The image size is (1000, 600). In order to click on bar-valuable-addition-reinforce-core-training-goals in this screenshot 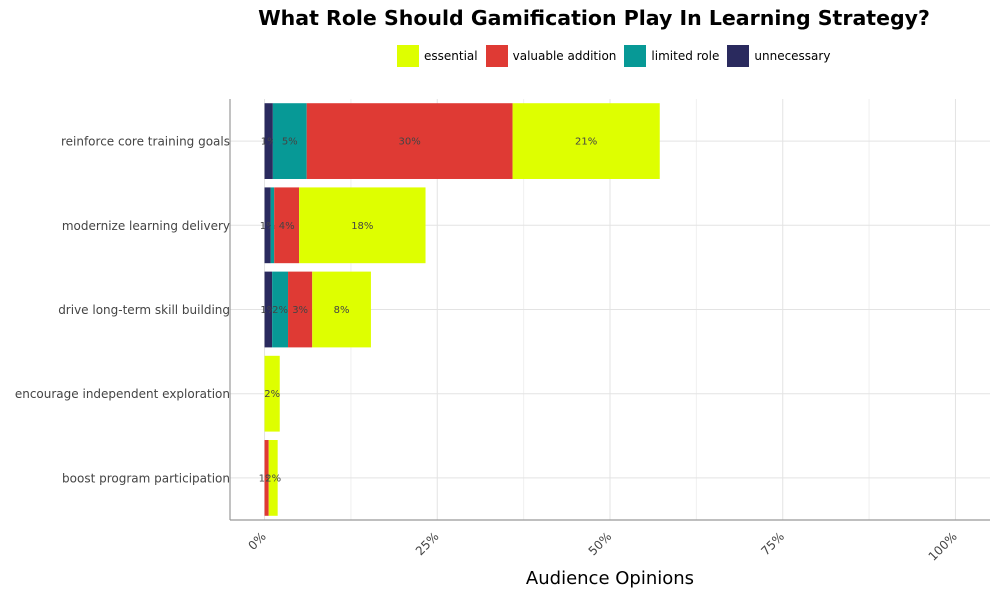, I will do `click(409, 141)`.